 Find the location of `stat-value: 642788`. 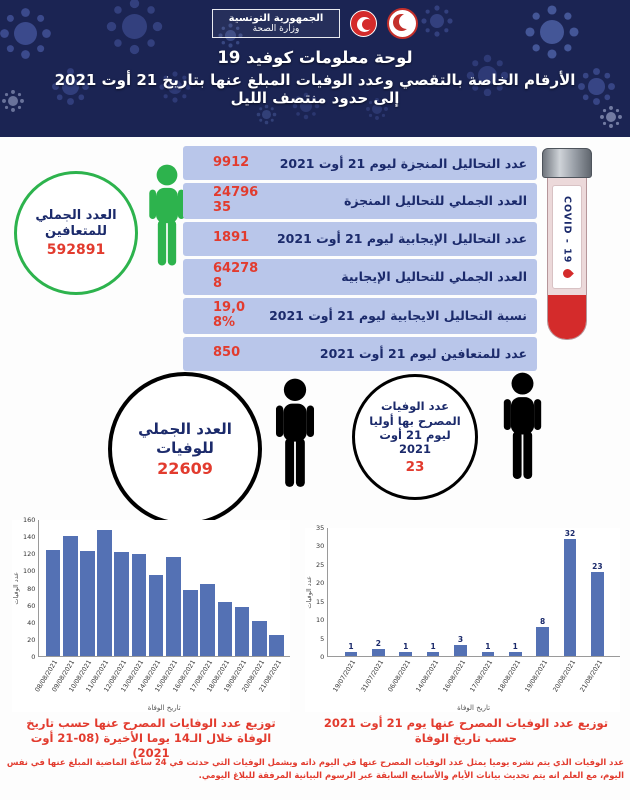

stat-value: 642788 is located at coordinates (236, 275).